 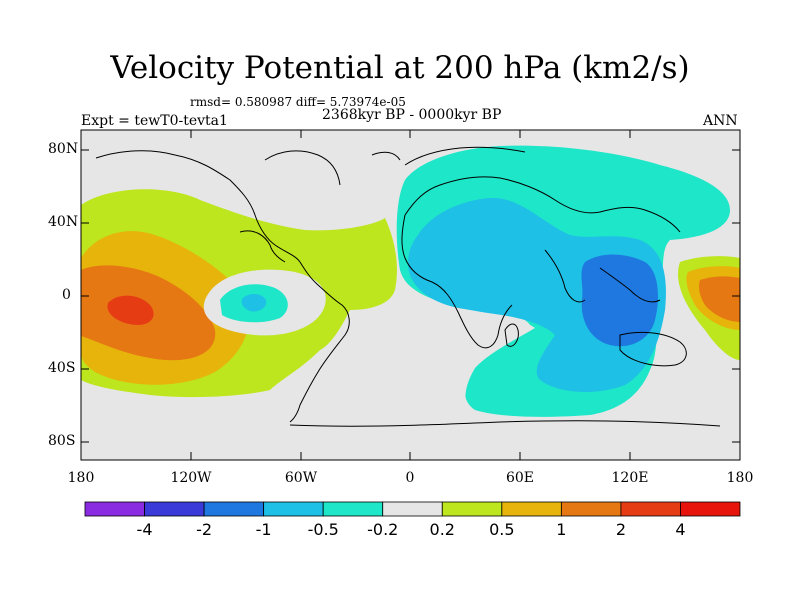 I want to click on lat-label: 80N, so click(x=63, y=149).